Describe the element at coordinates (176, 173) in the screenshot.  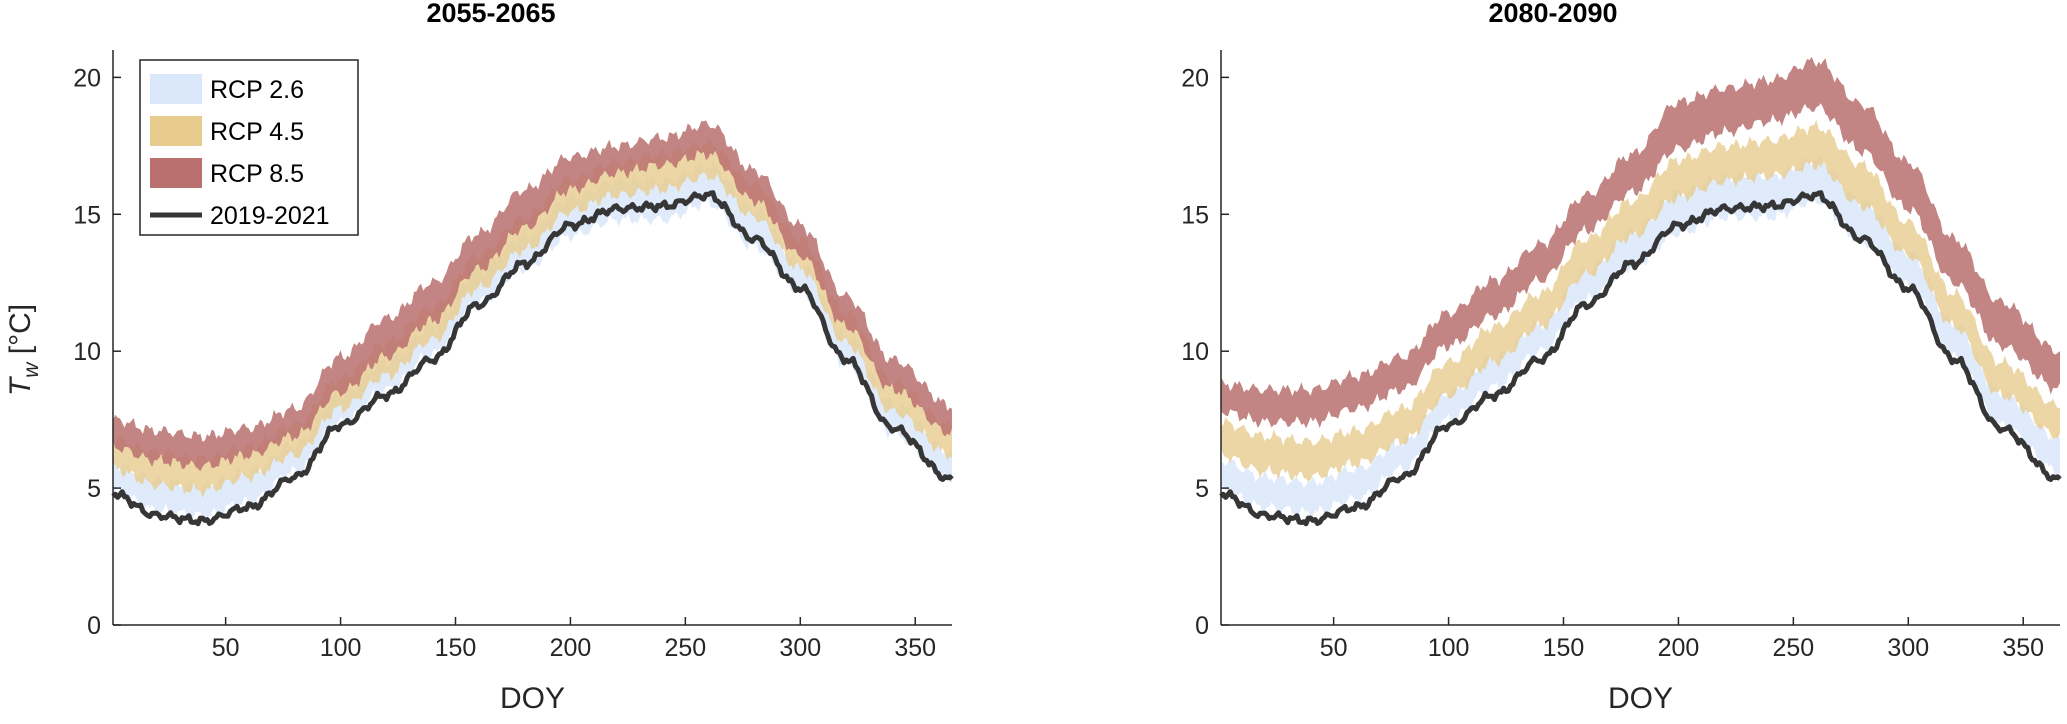
I see `legend-swatch-rcp85` at that location.